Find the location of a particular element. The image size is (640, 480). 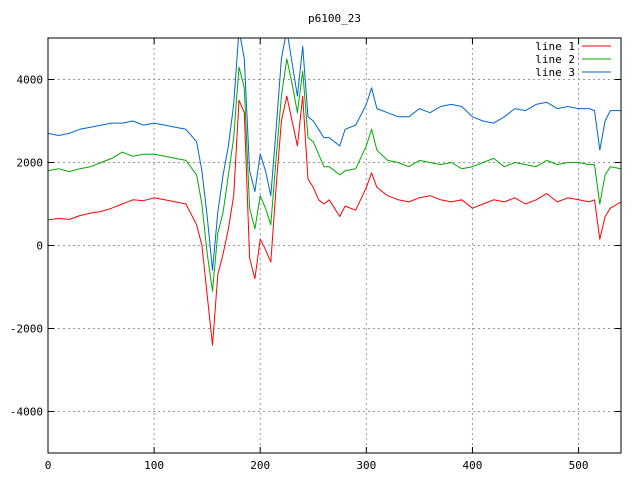

y-tick-label: 0 is located at coordinates (39, 246).